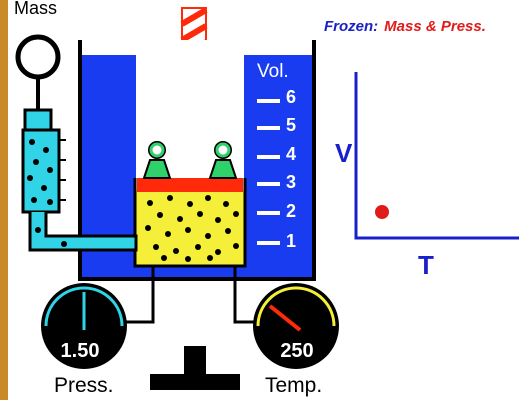  I want to click on weight-right, so click(223, 160).